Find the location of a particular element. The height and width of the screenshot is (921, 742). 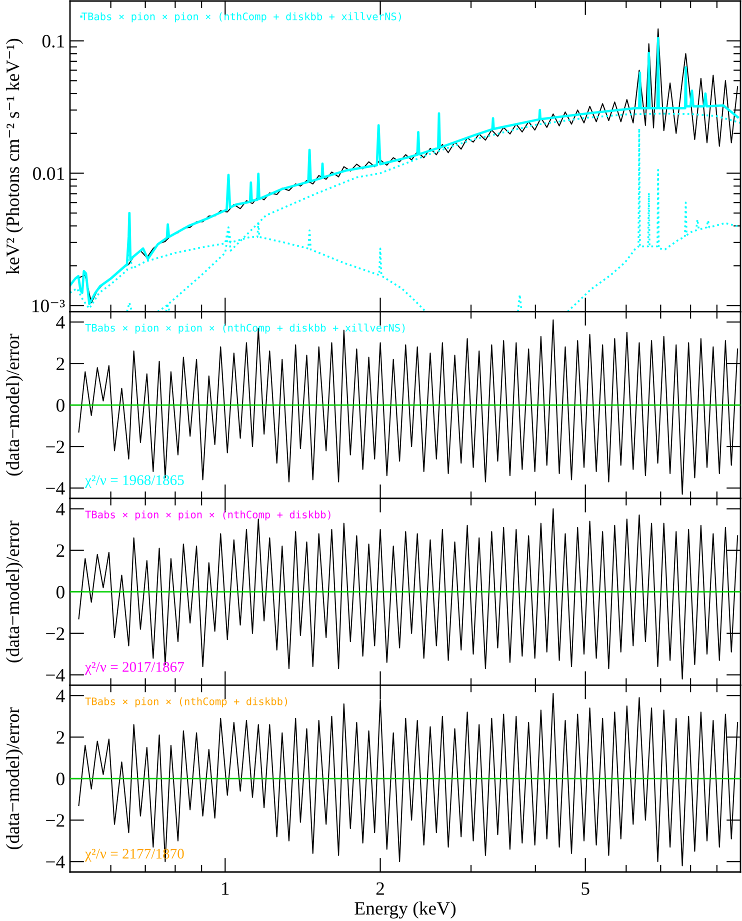

x-tick-label: 2 is located at coordinates (380, 888).